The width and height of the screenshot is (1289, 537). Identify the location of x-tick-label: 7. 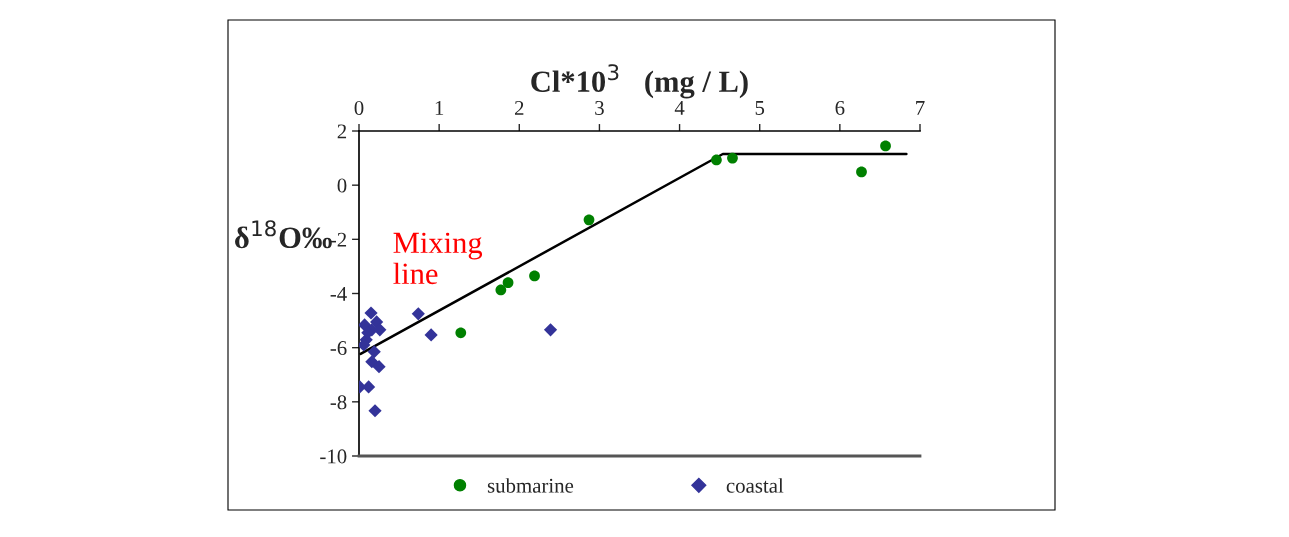
(920, 108).